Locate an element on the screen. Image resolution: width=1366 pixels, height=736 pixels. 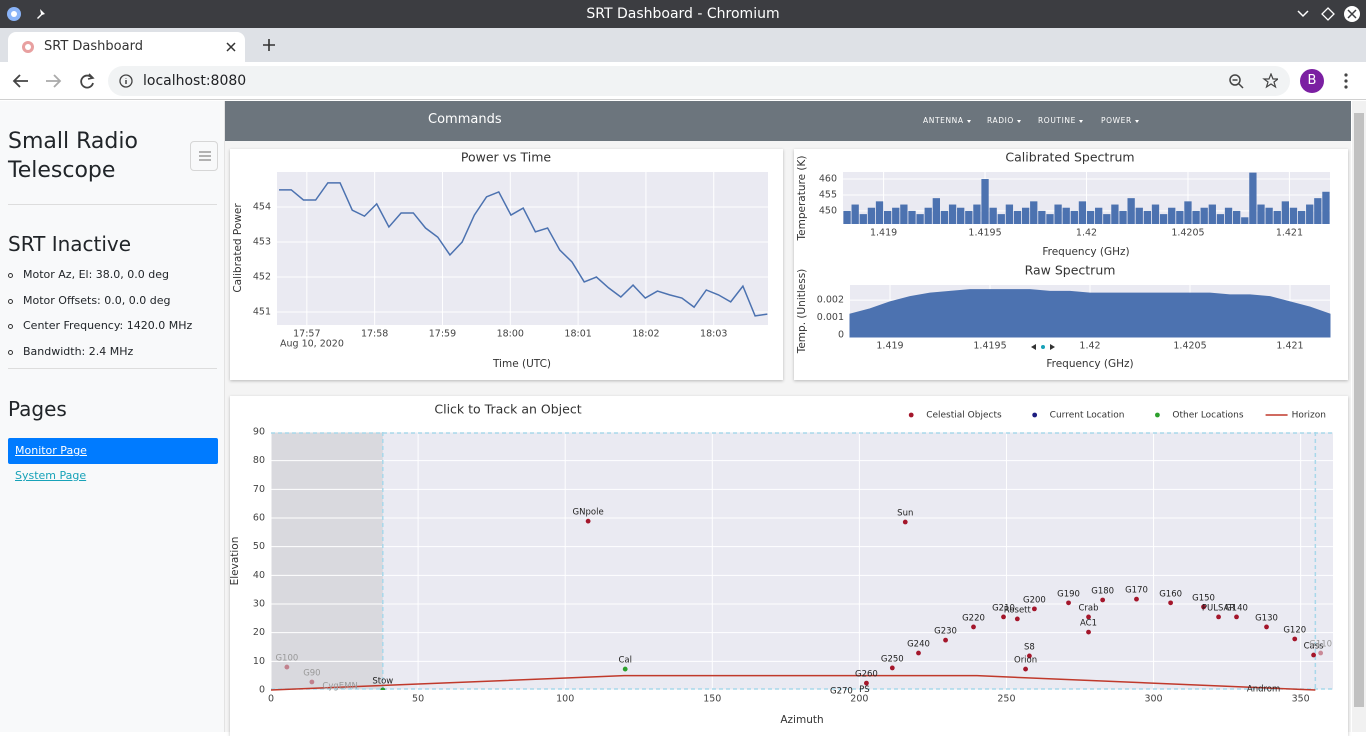
menu: ROUTINE is located at coordinates (1060, 120).